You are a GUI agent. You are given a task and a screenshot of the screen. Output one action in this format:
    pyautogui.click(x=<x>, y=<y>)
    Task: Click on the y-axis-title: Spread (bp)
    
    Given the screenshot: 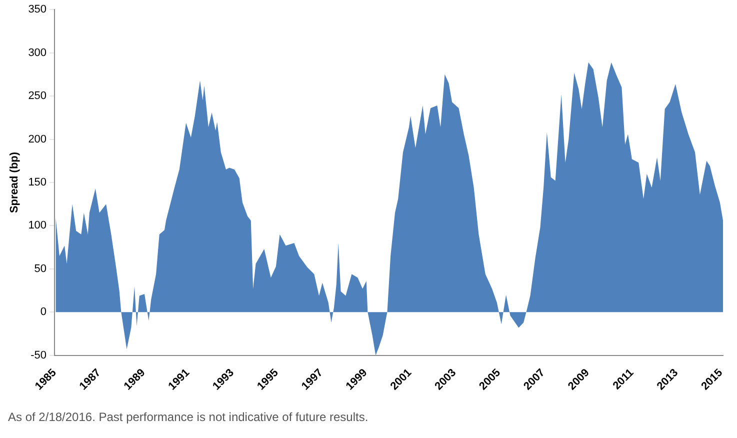 What is the action you would take?
    pyautogui.click(x=14, y=183)
    